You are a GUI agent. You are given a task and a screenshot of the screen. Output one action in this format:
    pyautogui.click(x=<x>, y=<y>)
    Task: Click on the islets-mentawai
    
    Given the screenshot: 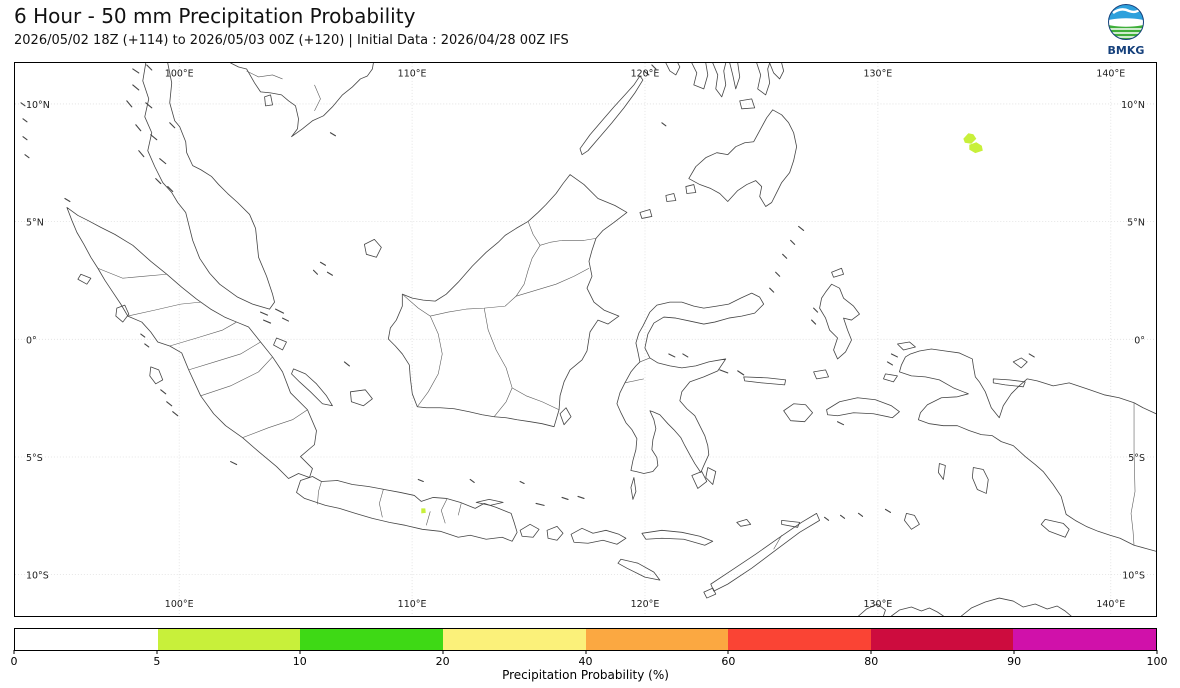 What is the action you would take?
    pyautogui.click(x=159, y=375)
    